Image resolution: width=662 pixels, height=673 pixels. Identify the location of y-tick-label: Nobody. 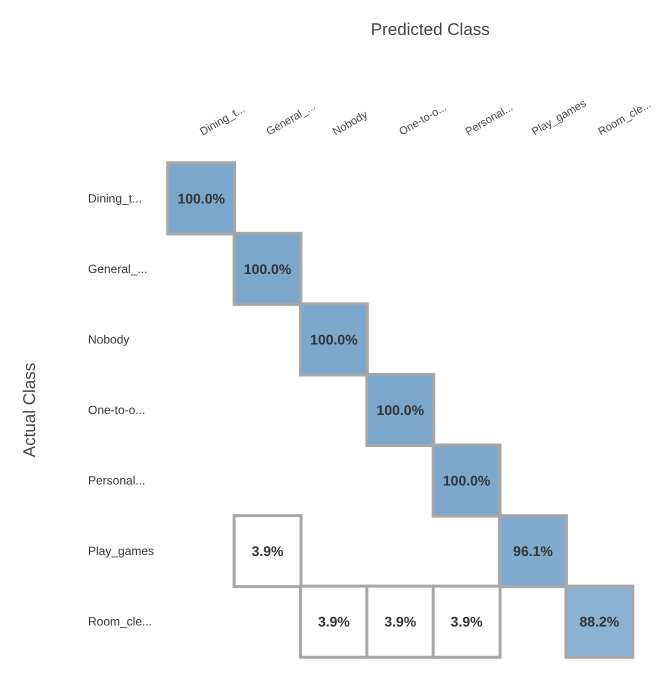
(109, 339).